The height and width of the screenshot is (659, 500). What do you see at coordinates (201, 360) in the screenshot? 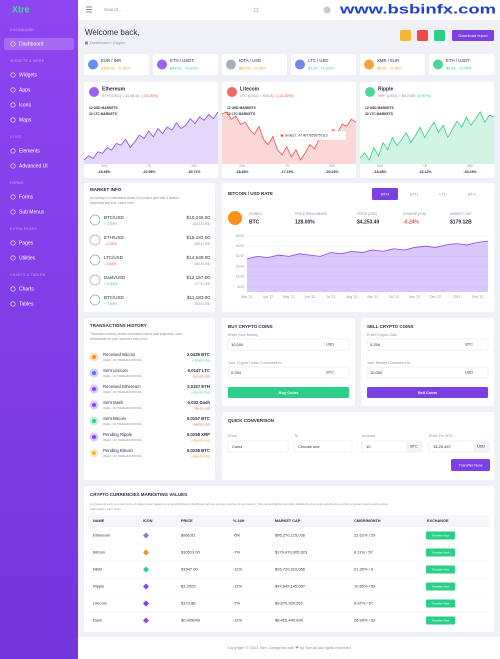
I see `tx-usd: + $2008 USD` at bounding box center [201, 360].